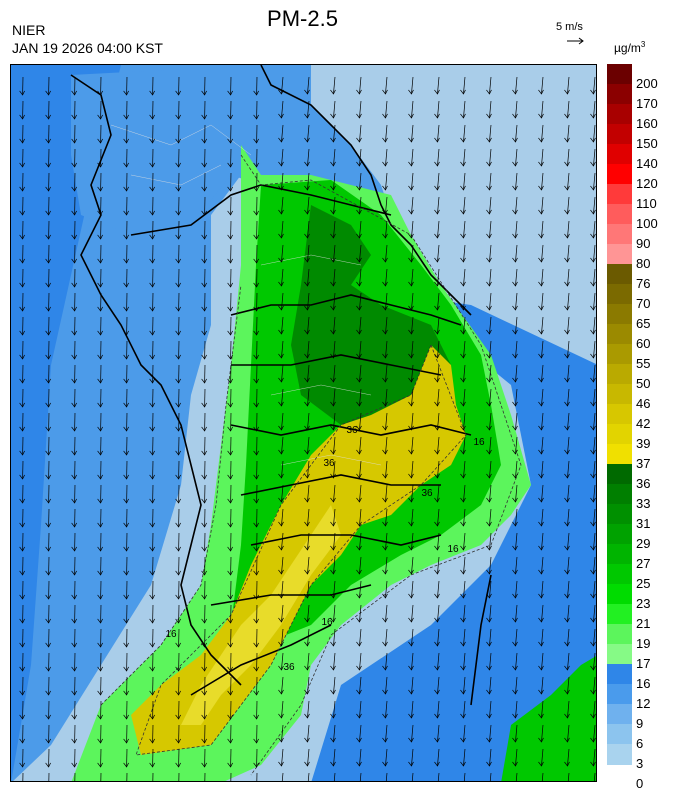  Describe the element at coordinates (647, 83) in the screenshot. I see `legend-tick-label: 200` at that location.